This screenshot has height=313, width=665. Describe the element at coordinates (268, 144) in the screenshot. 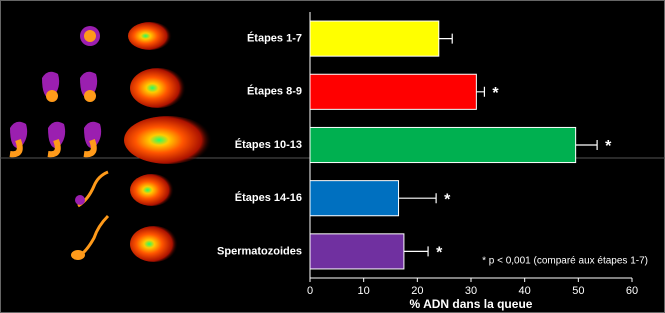

I see `y-tick-label: Étapes 10-13` at that location.